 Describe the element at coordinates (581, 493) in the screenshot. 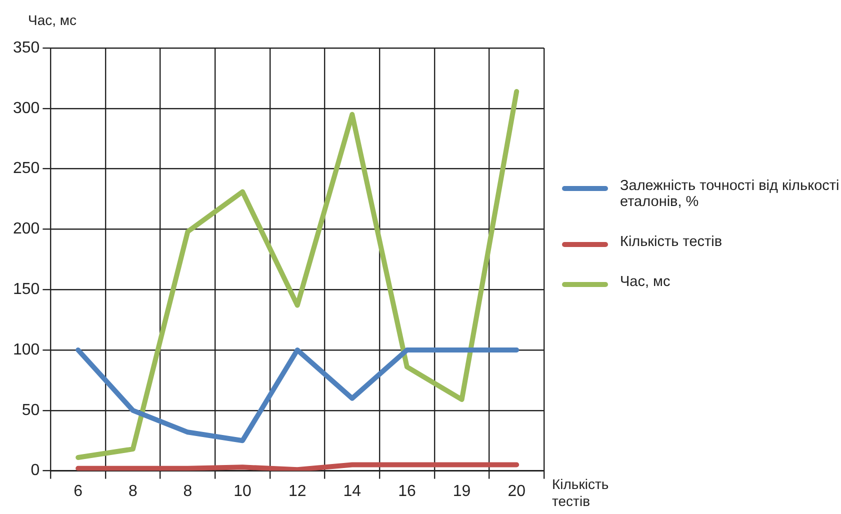

I see `x-axis-title: Кількість тестів` at that location.